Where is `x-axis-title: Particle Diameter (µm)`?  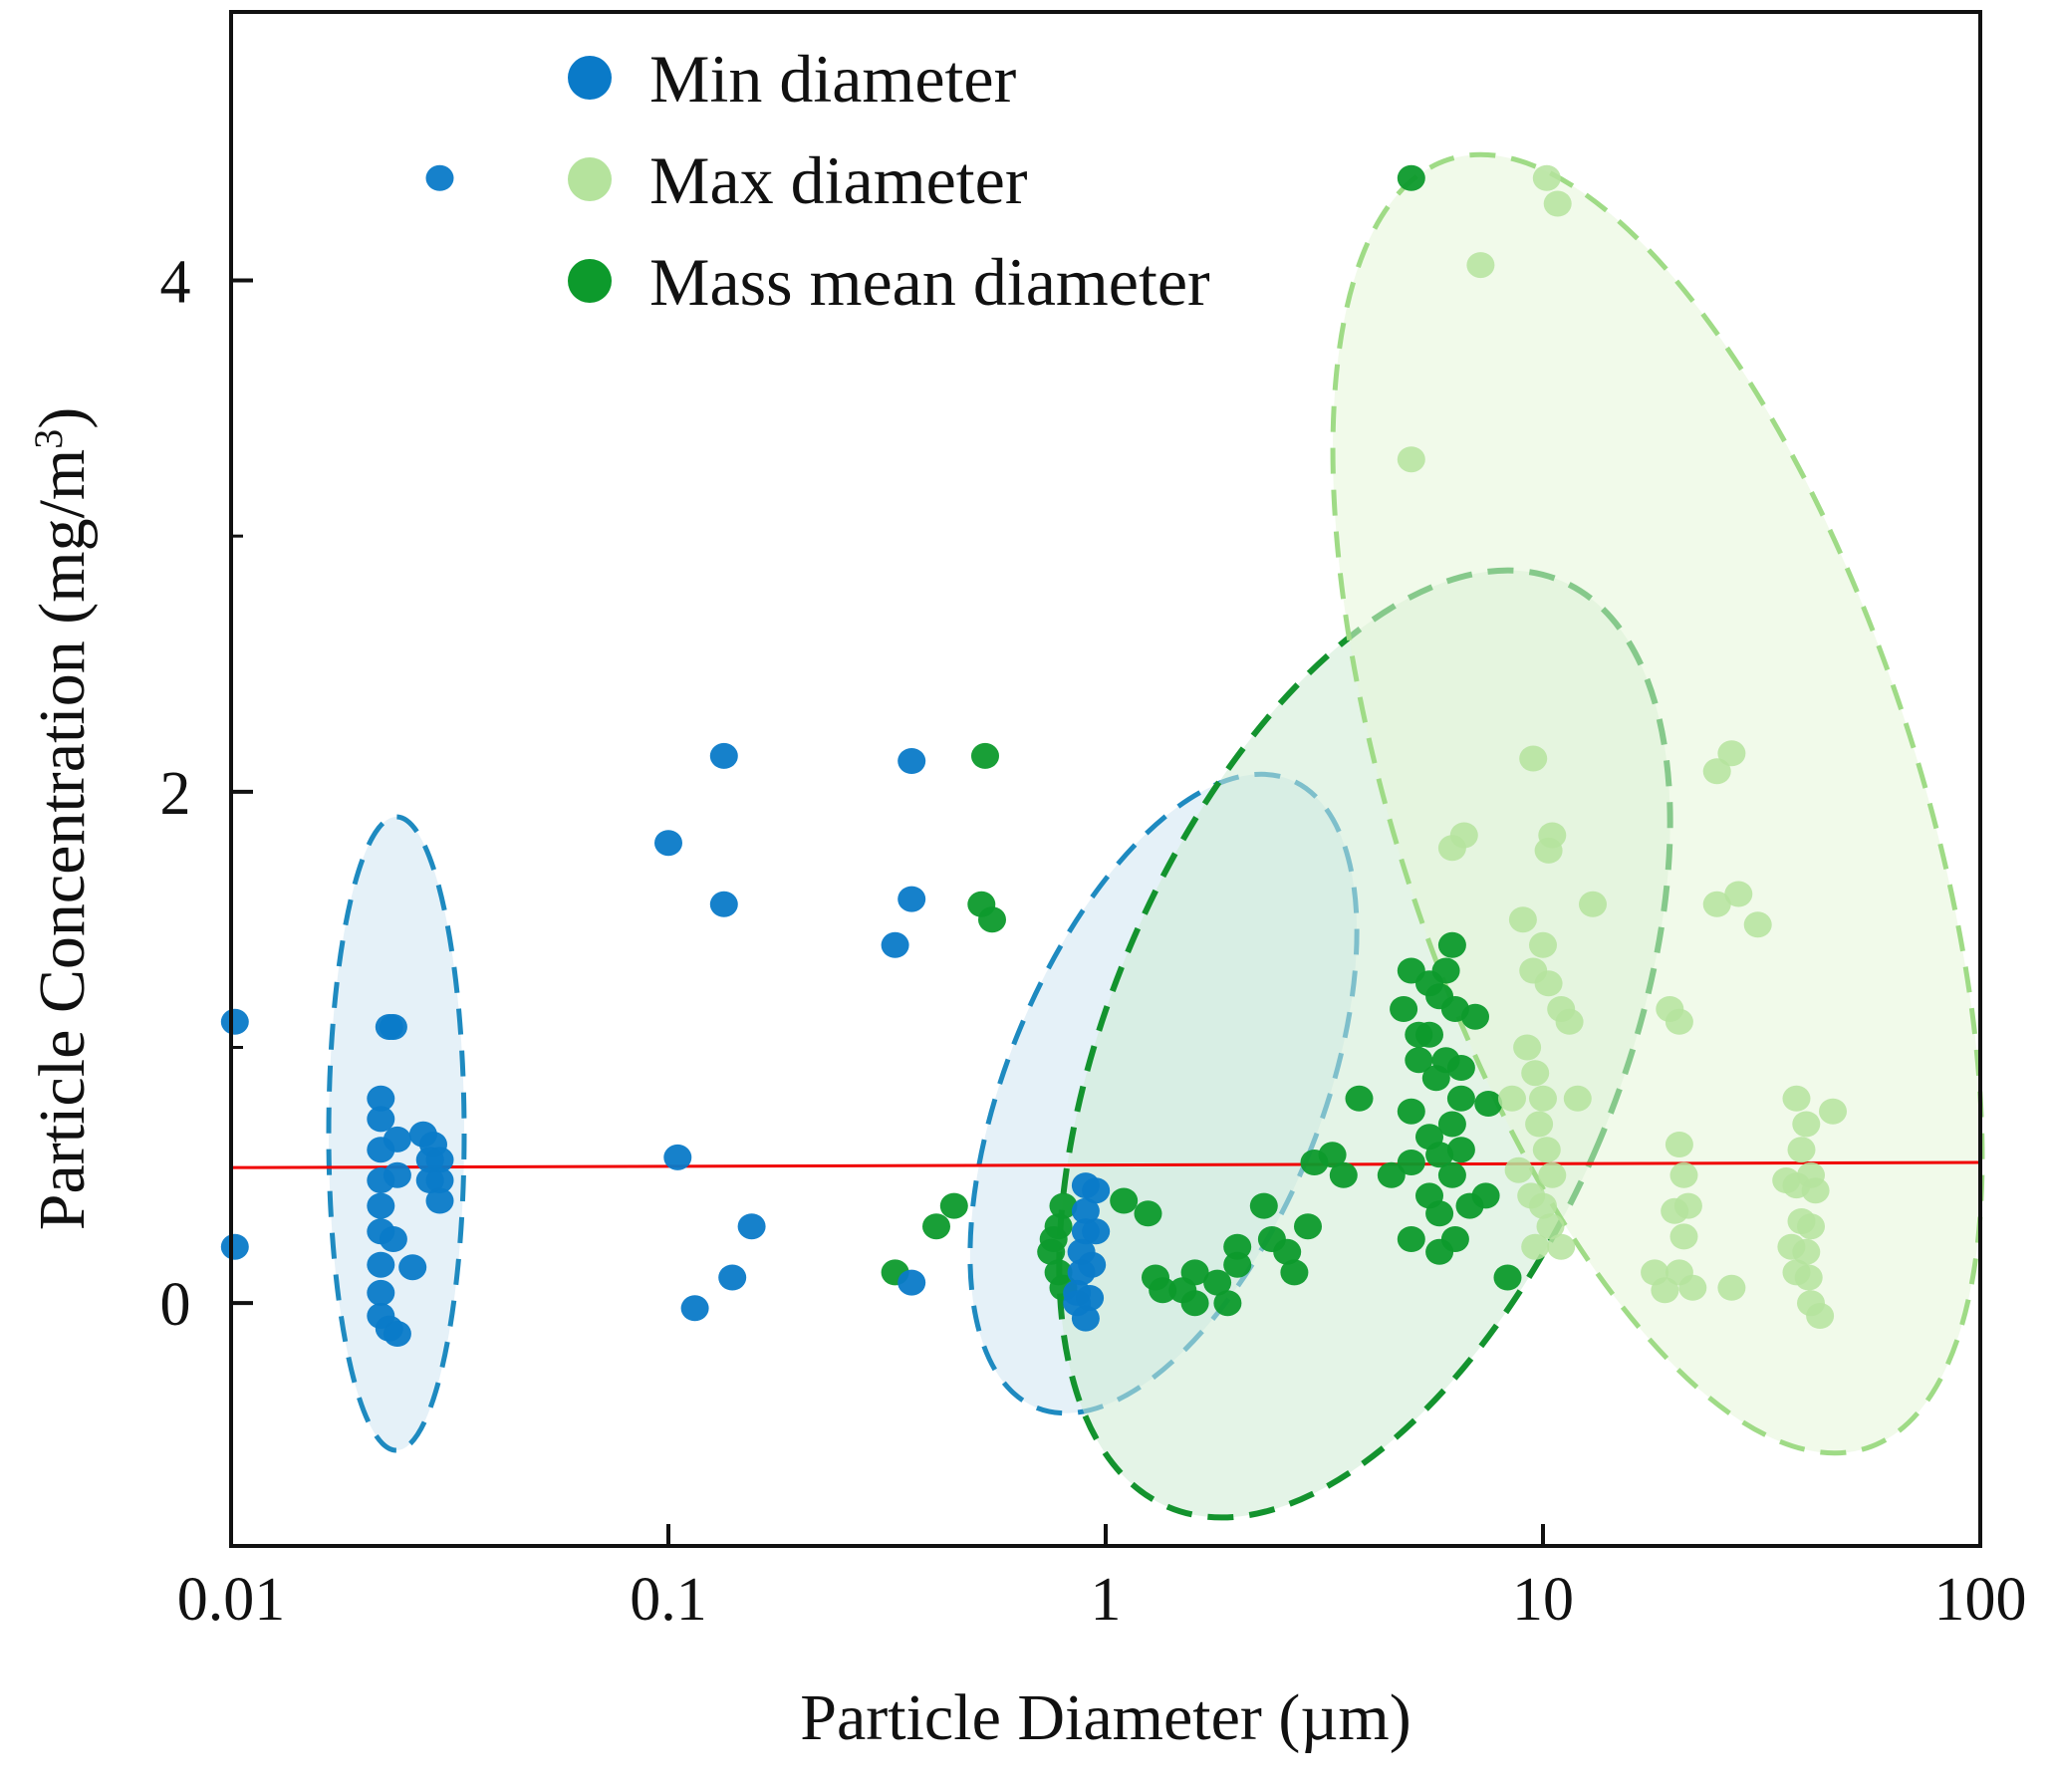 x-axis-title: Particle Diameter (µm) is located at coordinates (1105, 1717).